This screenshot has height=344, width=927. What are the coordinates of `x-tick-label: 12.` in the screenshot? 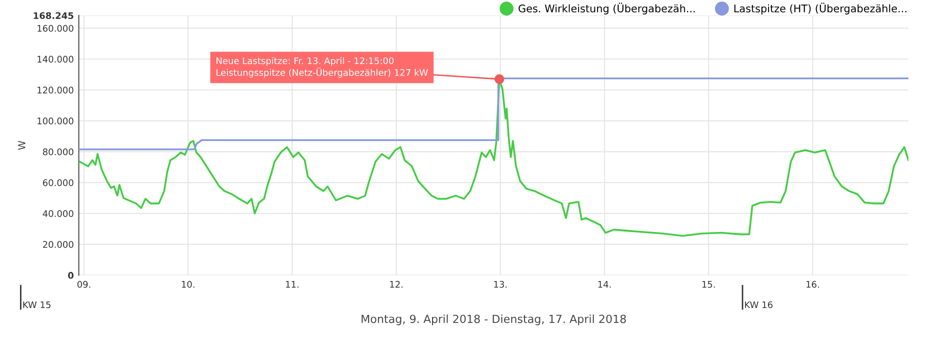 It's located at (396, 284).